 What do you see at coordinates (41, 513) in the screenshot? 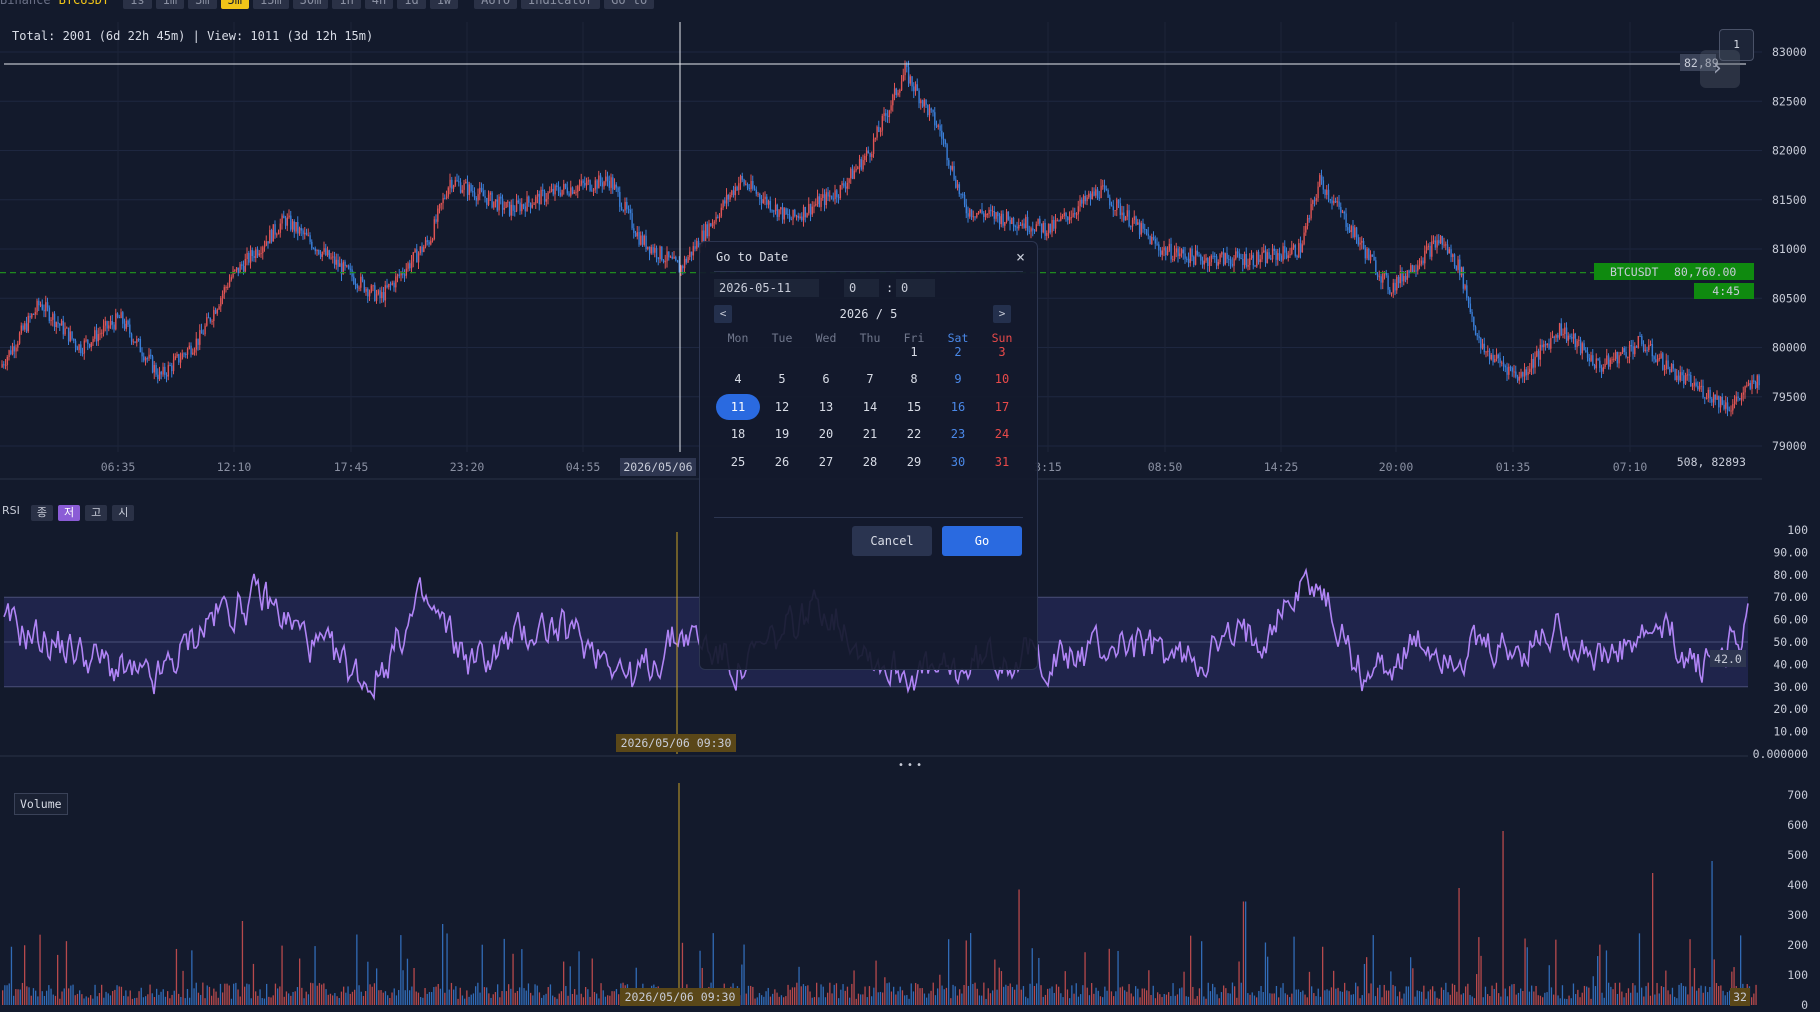
I see `rsi-source-button: 종` at bounding box center [41, 513].